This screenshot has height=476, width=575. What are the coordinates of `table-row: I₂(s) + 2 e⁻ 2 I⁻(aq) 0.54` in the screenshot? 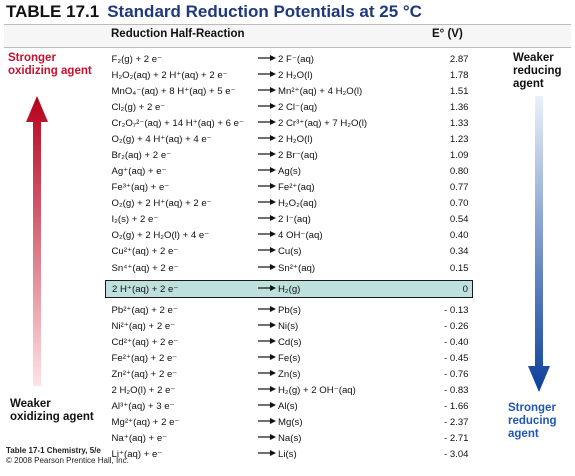 It's located at (289, 220).